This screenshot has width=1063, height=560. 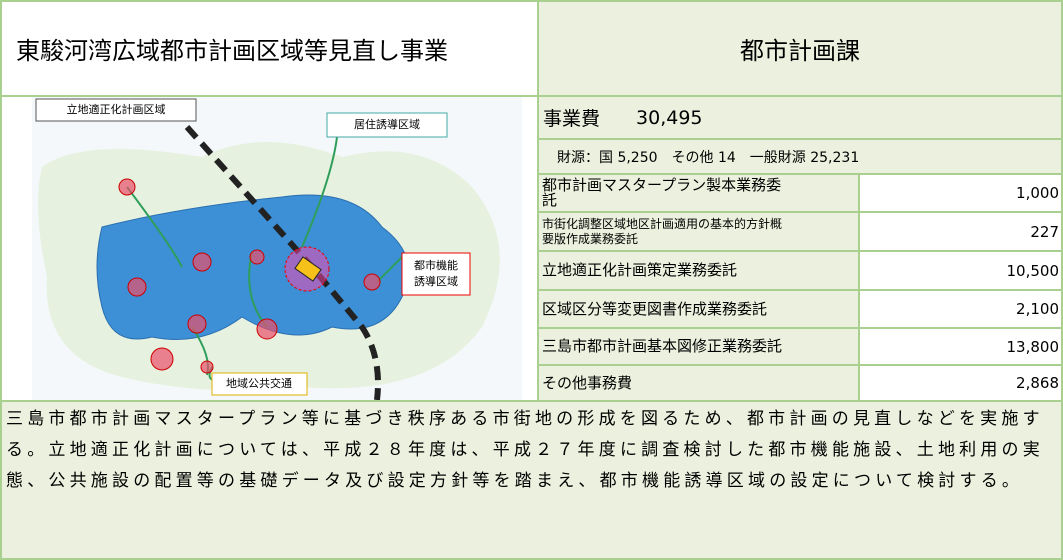 I want to click on item-amount: 2,100, so click(x=960, y=309).